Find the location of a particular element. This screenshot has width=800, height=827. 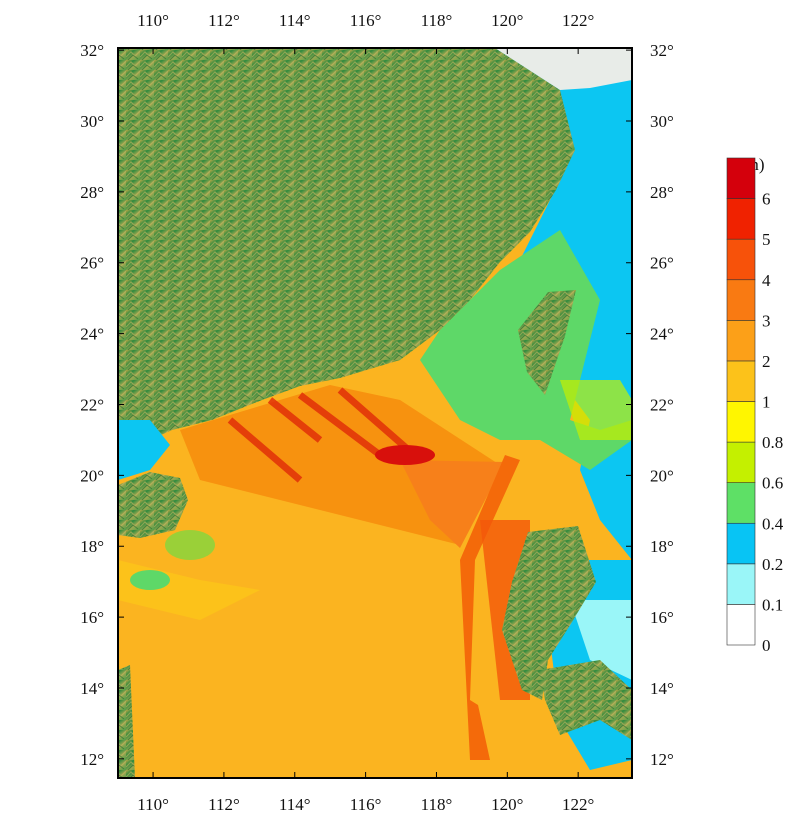

colorbar-label: 1 is located at coordinates (766, 402).